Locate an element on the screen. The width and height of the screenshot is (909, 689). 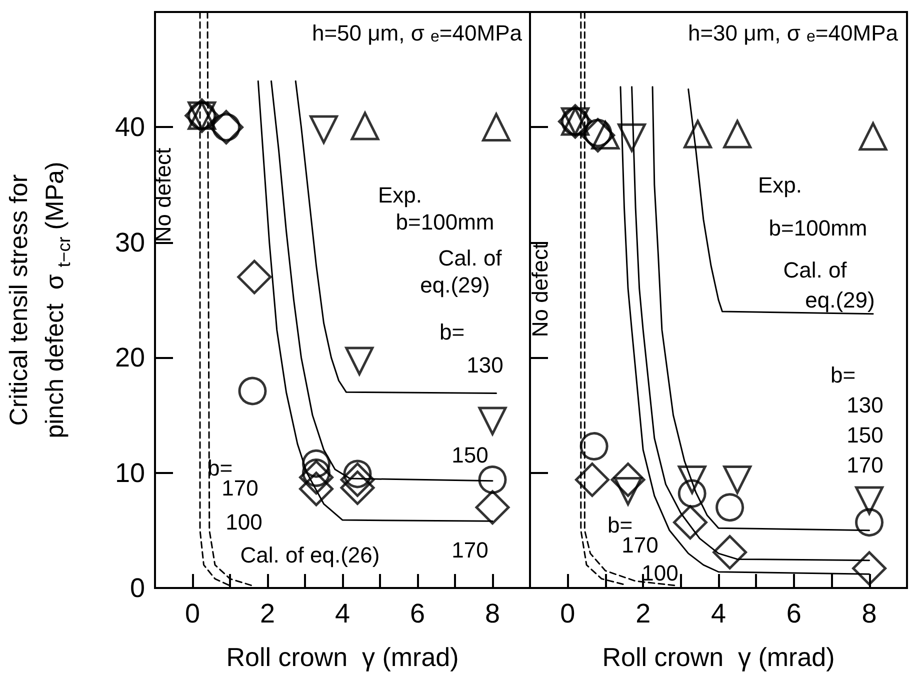
y-tick-label: 0 is located at coordinates (137, 588).